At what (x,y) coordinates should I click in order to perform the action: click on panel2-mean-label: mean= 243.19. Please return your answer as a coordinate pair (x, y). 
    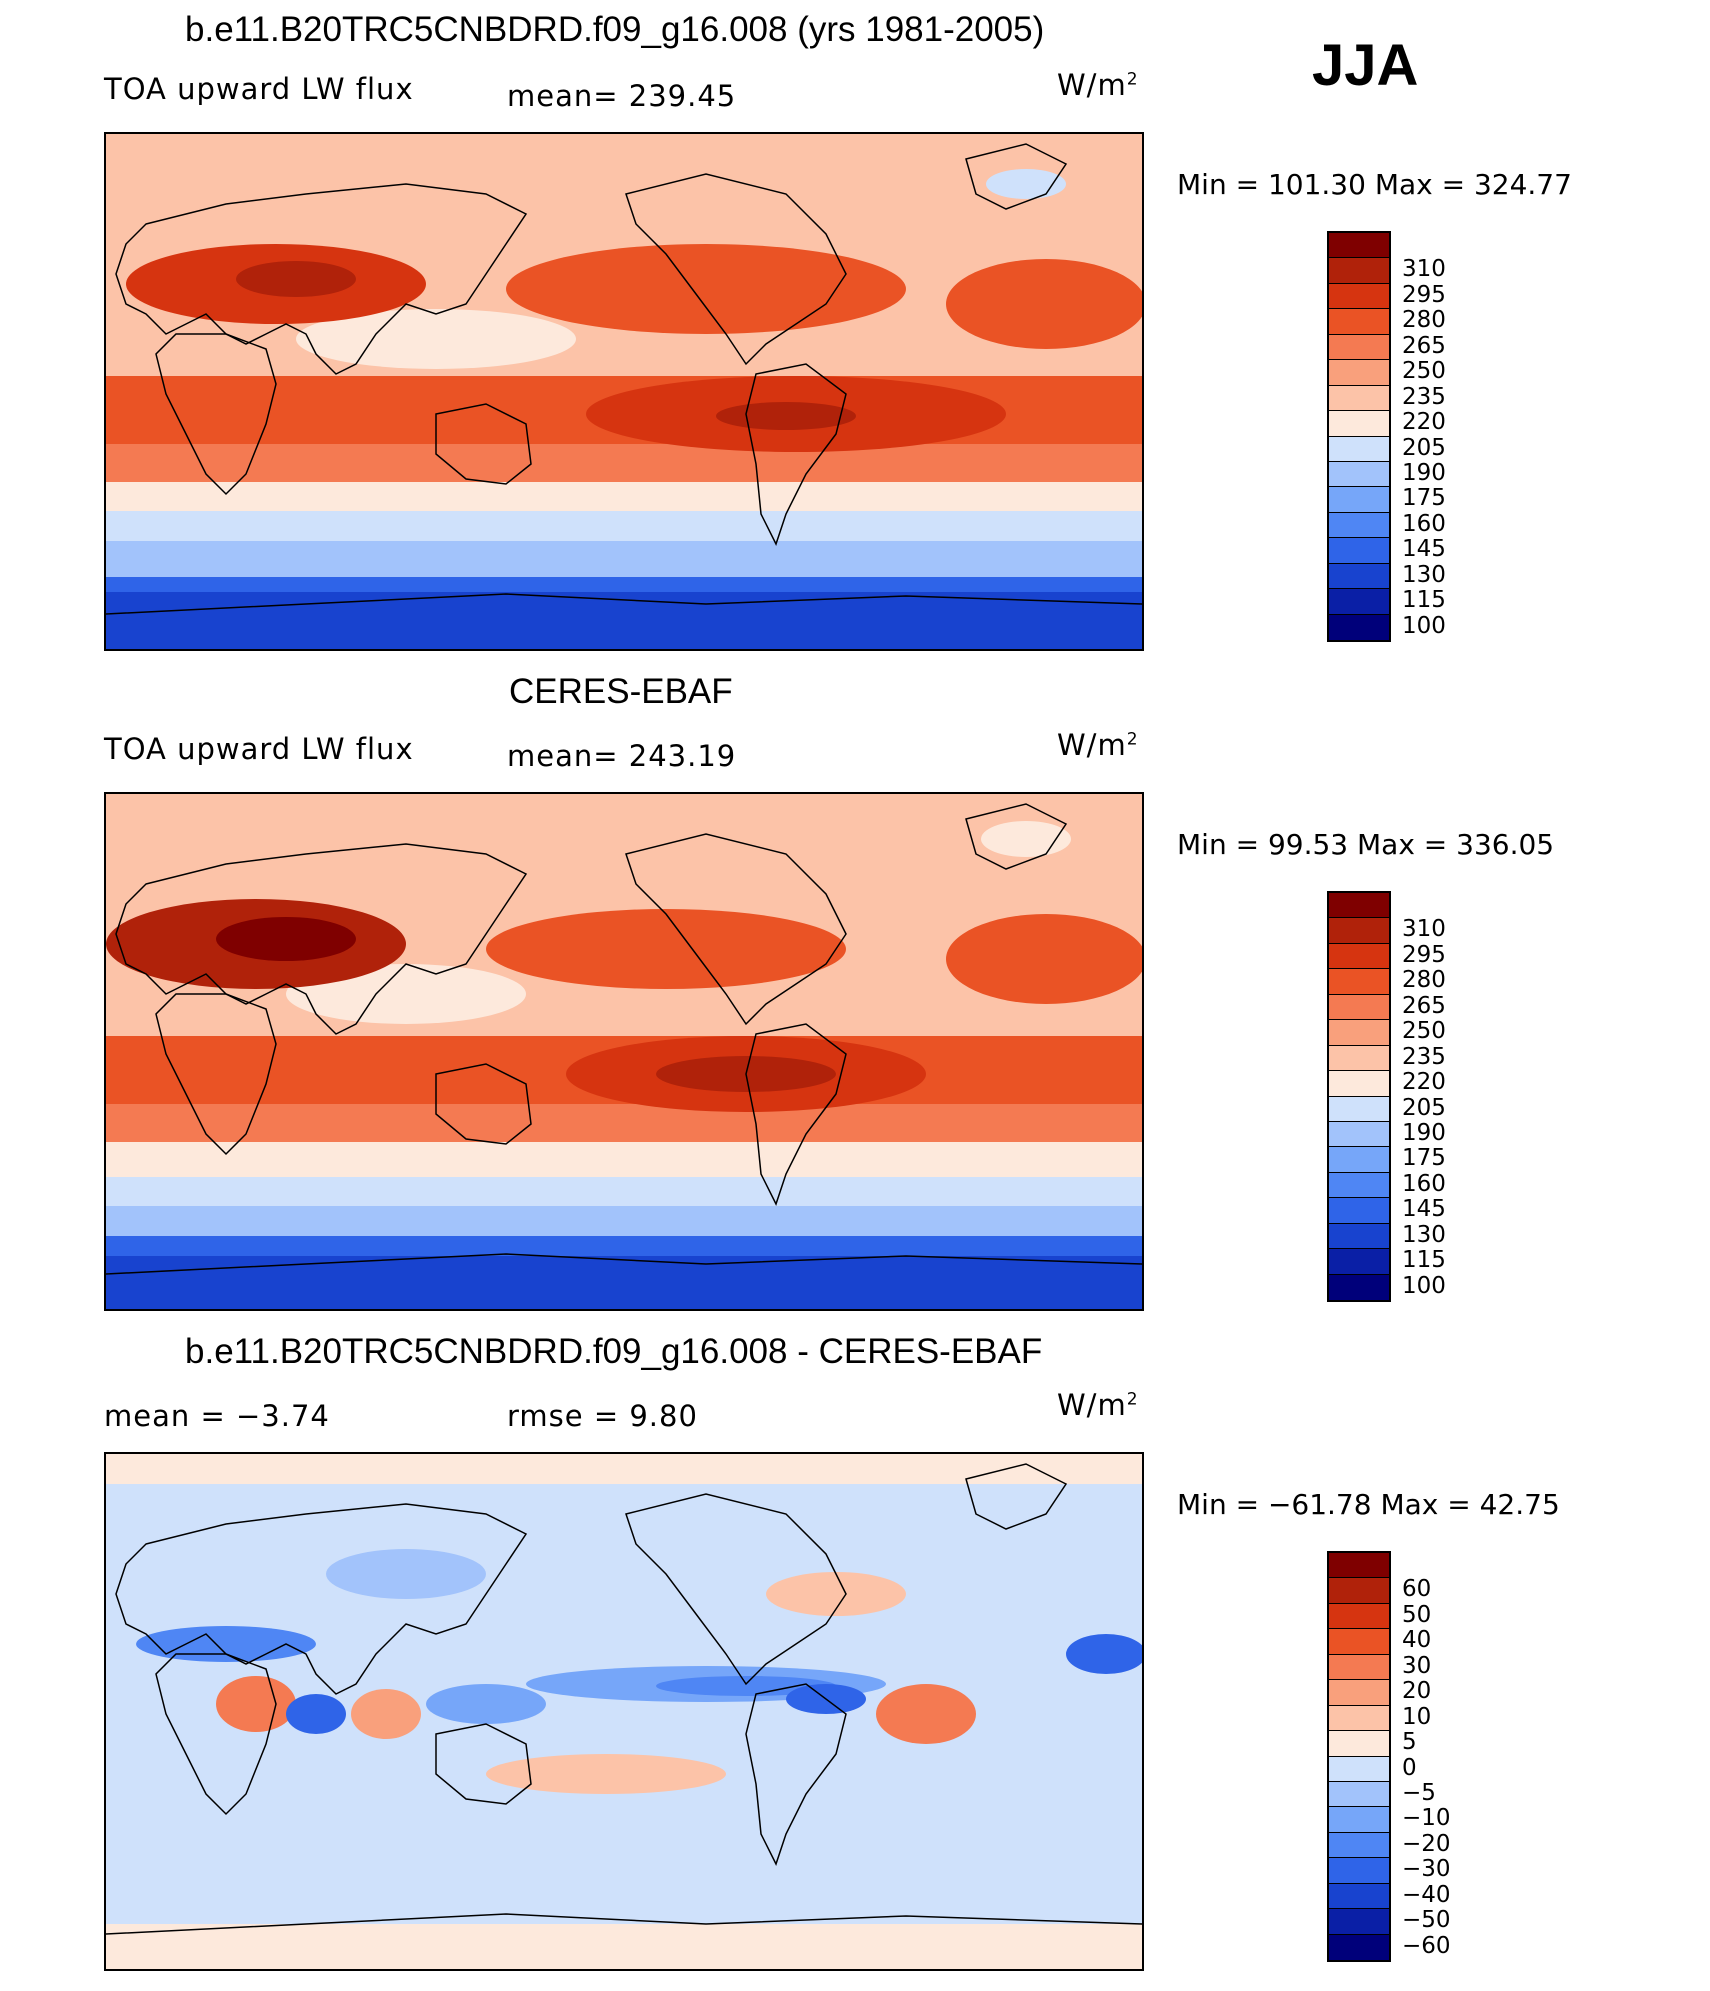
    Looking at the image, I should click on (622, 756).